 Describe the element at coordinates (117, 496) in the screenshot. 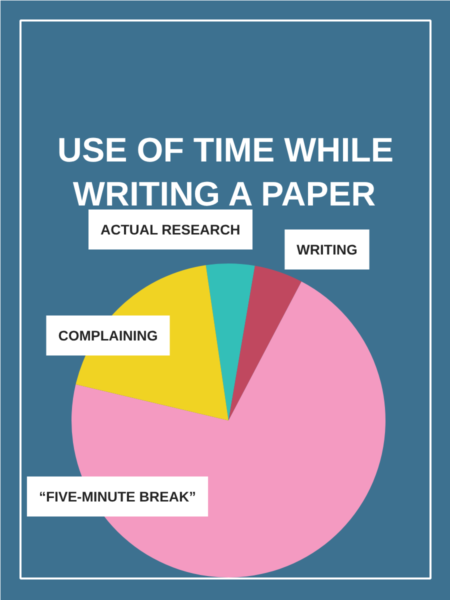

I see `slice-label: “FIVE-MINUTE BREAK”` at that location.